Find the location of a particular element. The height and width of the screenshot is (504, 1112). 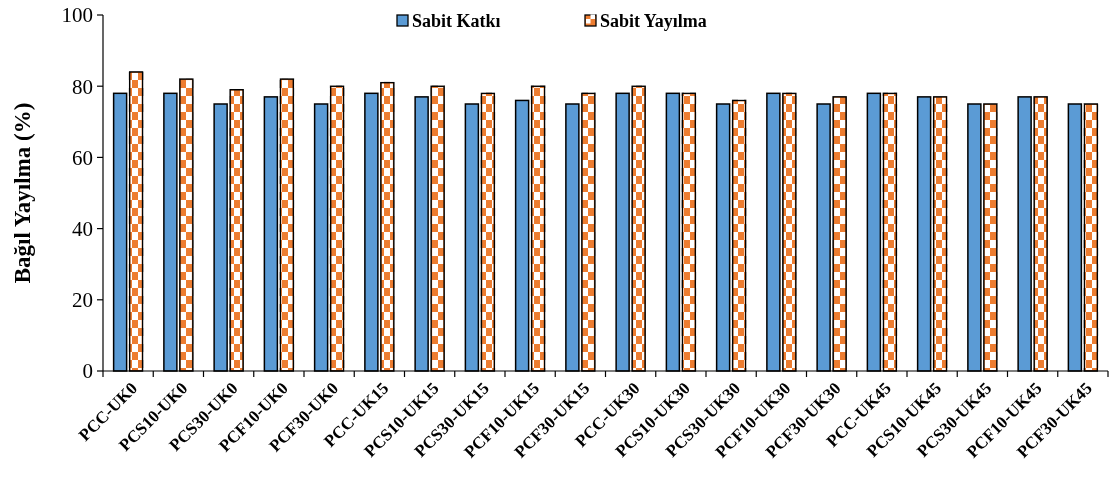

y-tick-label: 100 is located at coordinates (77, 15).